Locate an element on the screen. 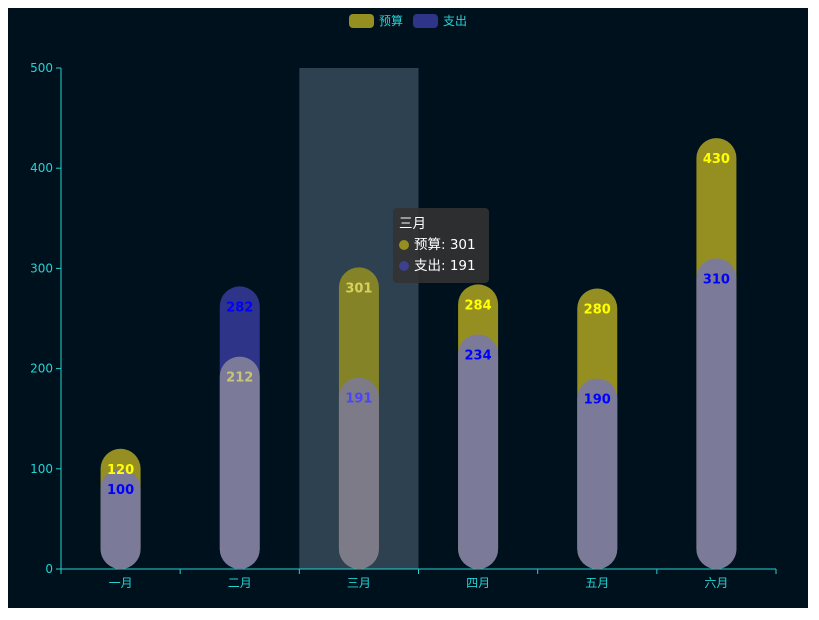  x-tick-label: 五月 is located at coordinates (597, 583).